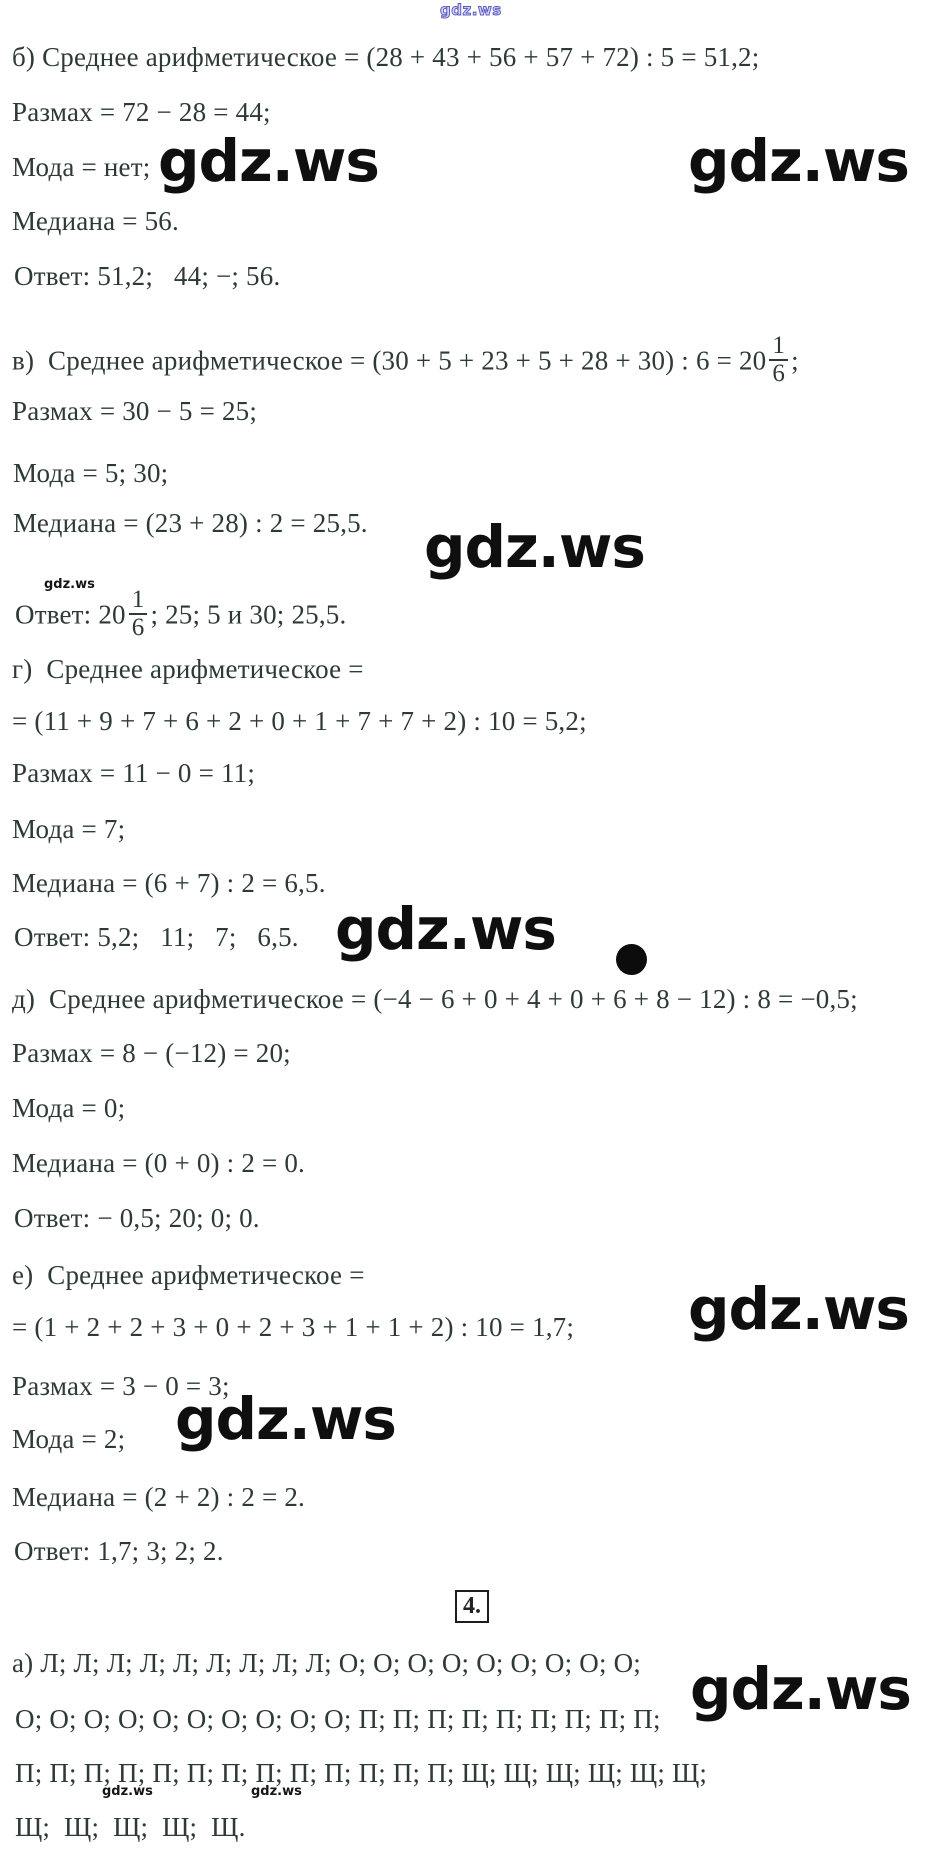 This screenshot has width=939, height=1851. What do you see at coordinates (134, 773) in the screenshot?
I see `line-g-range: Размах = 11 − 0 = 11;` at bounding box center [134, 773].